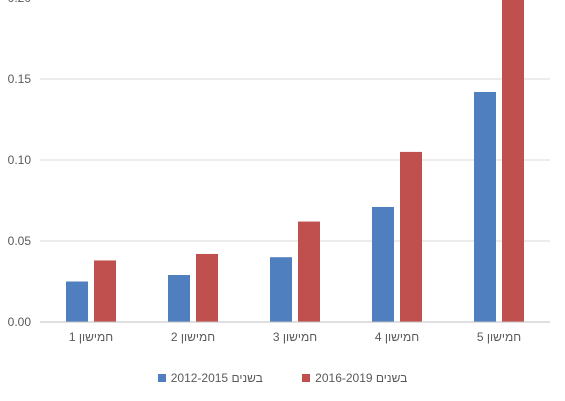  What do you see at coordinates (20, 241) in the screenshot?
I see `y-tick-label: 0.05` at bounding box center [20, 241].